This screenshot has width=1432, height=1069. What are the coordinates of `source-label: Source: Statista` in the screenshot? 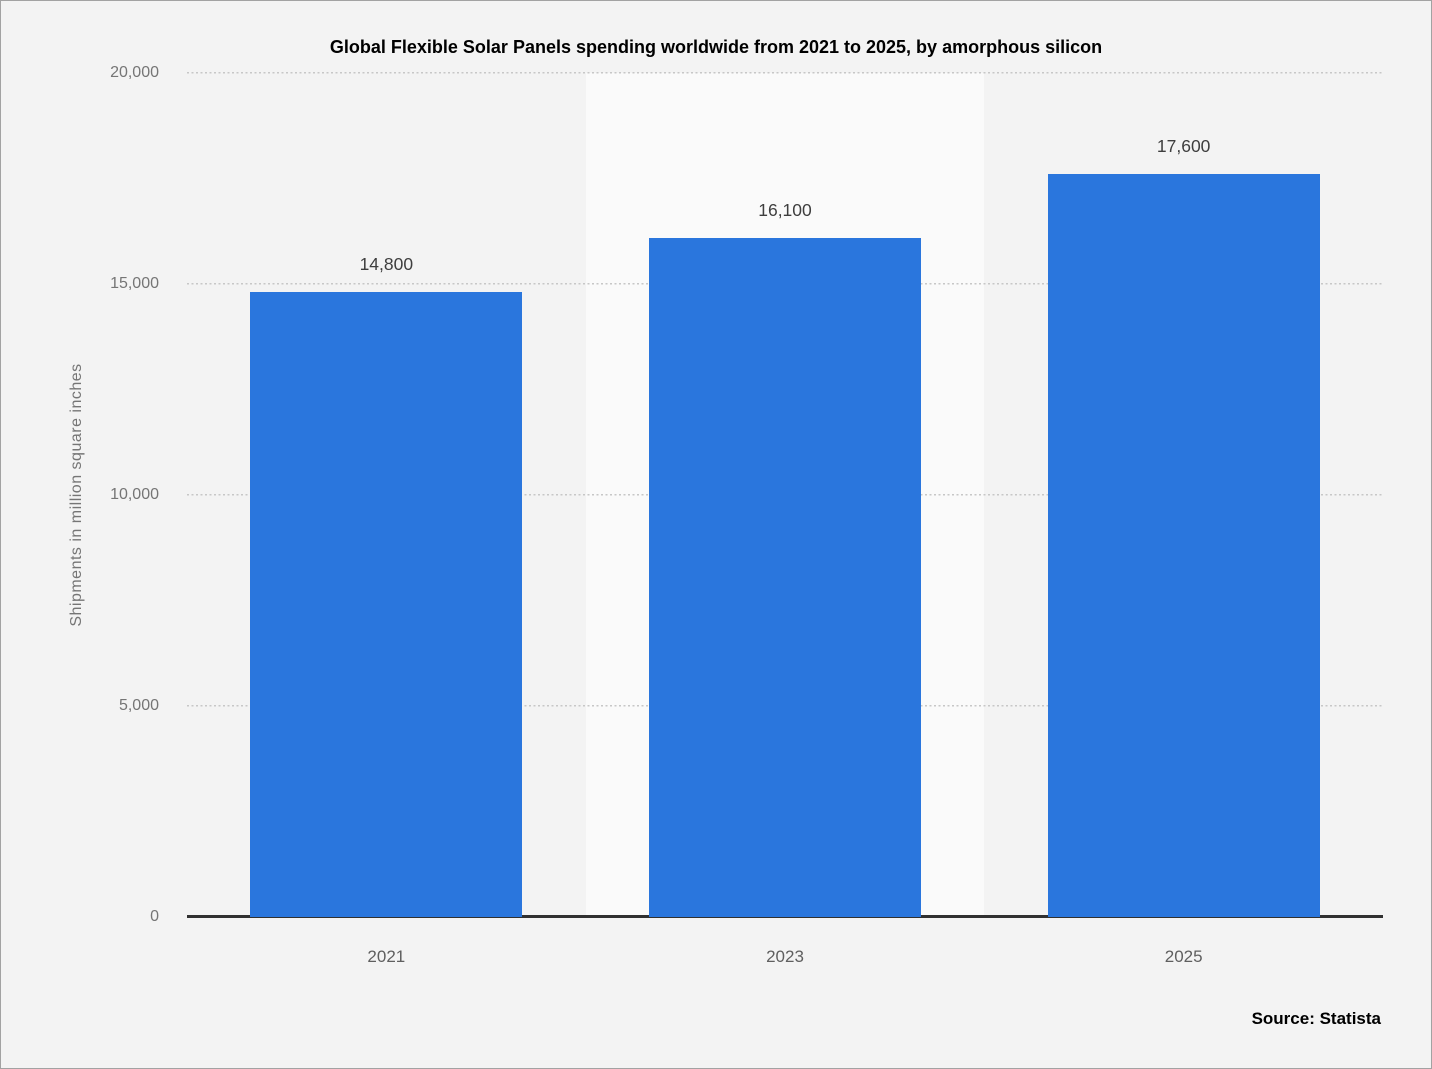 It's located at (1316, 1018).